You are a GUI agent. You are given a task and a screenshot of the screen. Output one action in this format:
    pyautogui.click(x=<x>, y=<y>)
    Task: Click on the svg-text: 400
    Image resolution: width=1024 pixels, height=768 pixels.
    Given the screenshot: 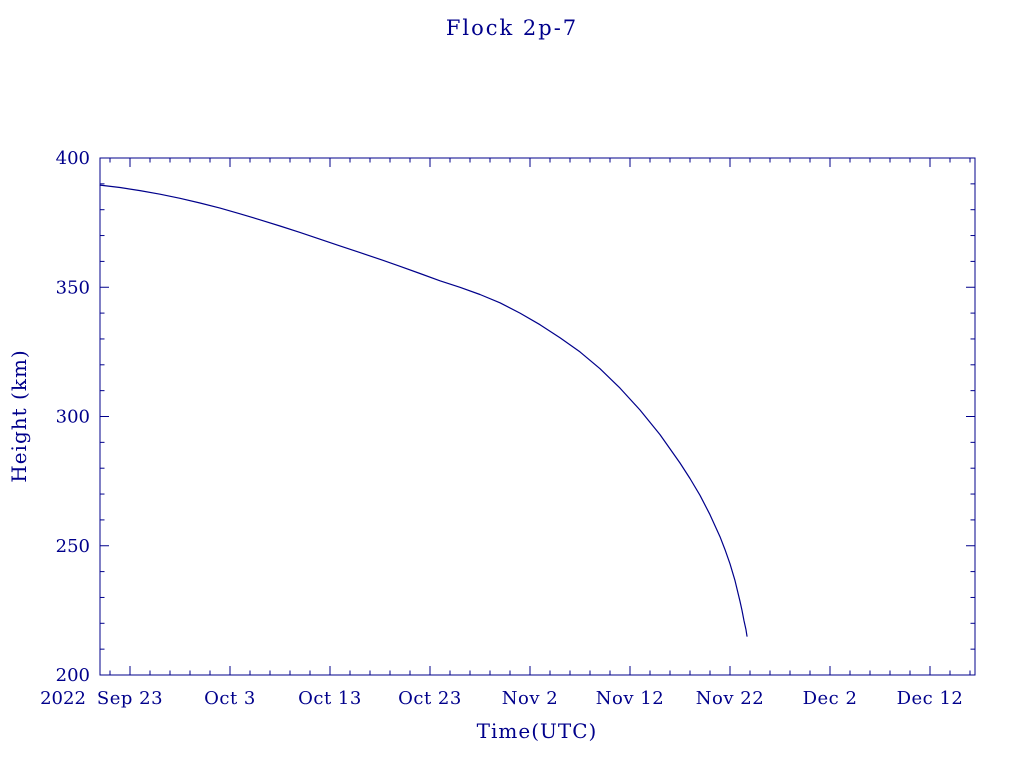 What is the action you would take?
    pyautogui.click(x=73, y=158)
    